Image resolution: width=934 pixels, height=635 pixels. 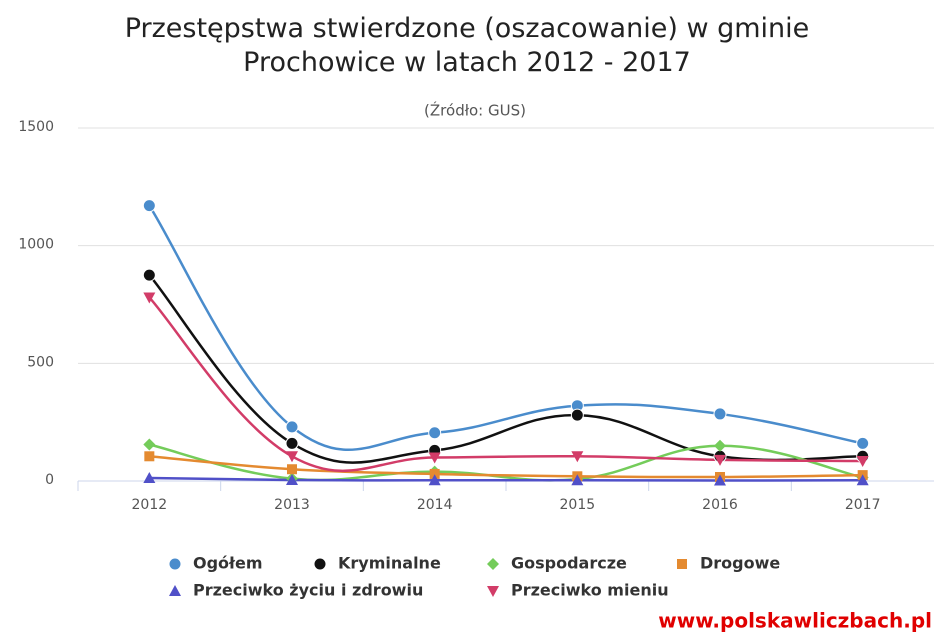 What do you see at coordinates (863, 505) in the screenshot?
I see `x-tick-label: 2017` at bounding box center [863, 505].